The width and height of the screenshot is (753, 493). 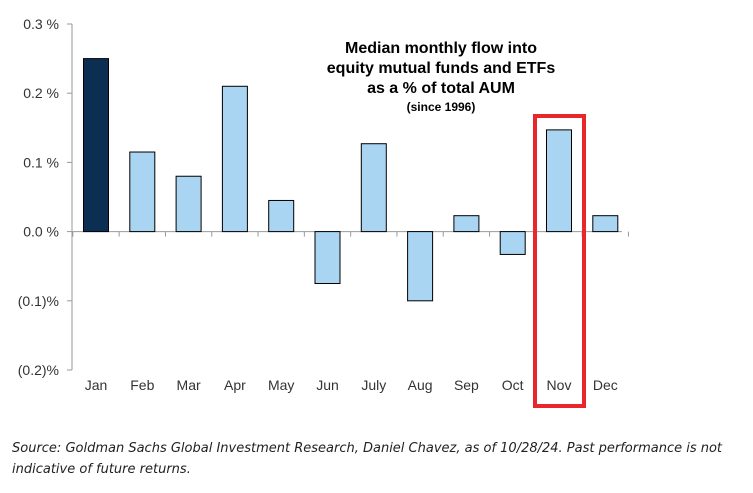 What do you see at coordinates (605, 224) in the screenshot?
I see `bar-dec` at bounding box center [605, 224].